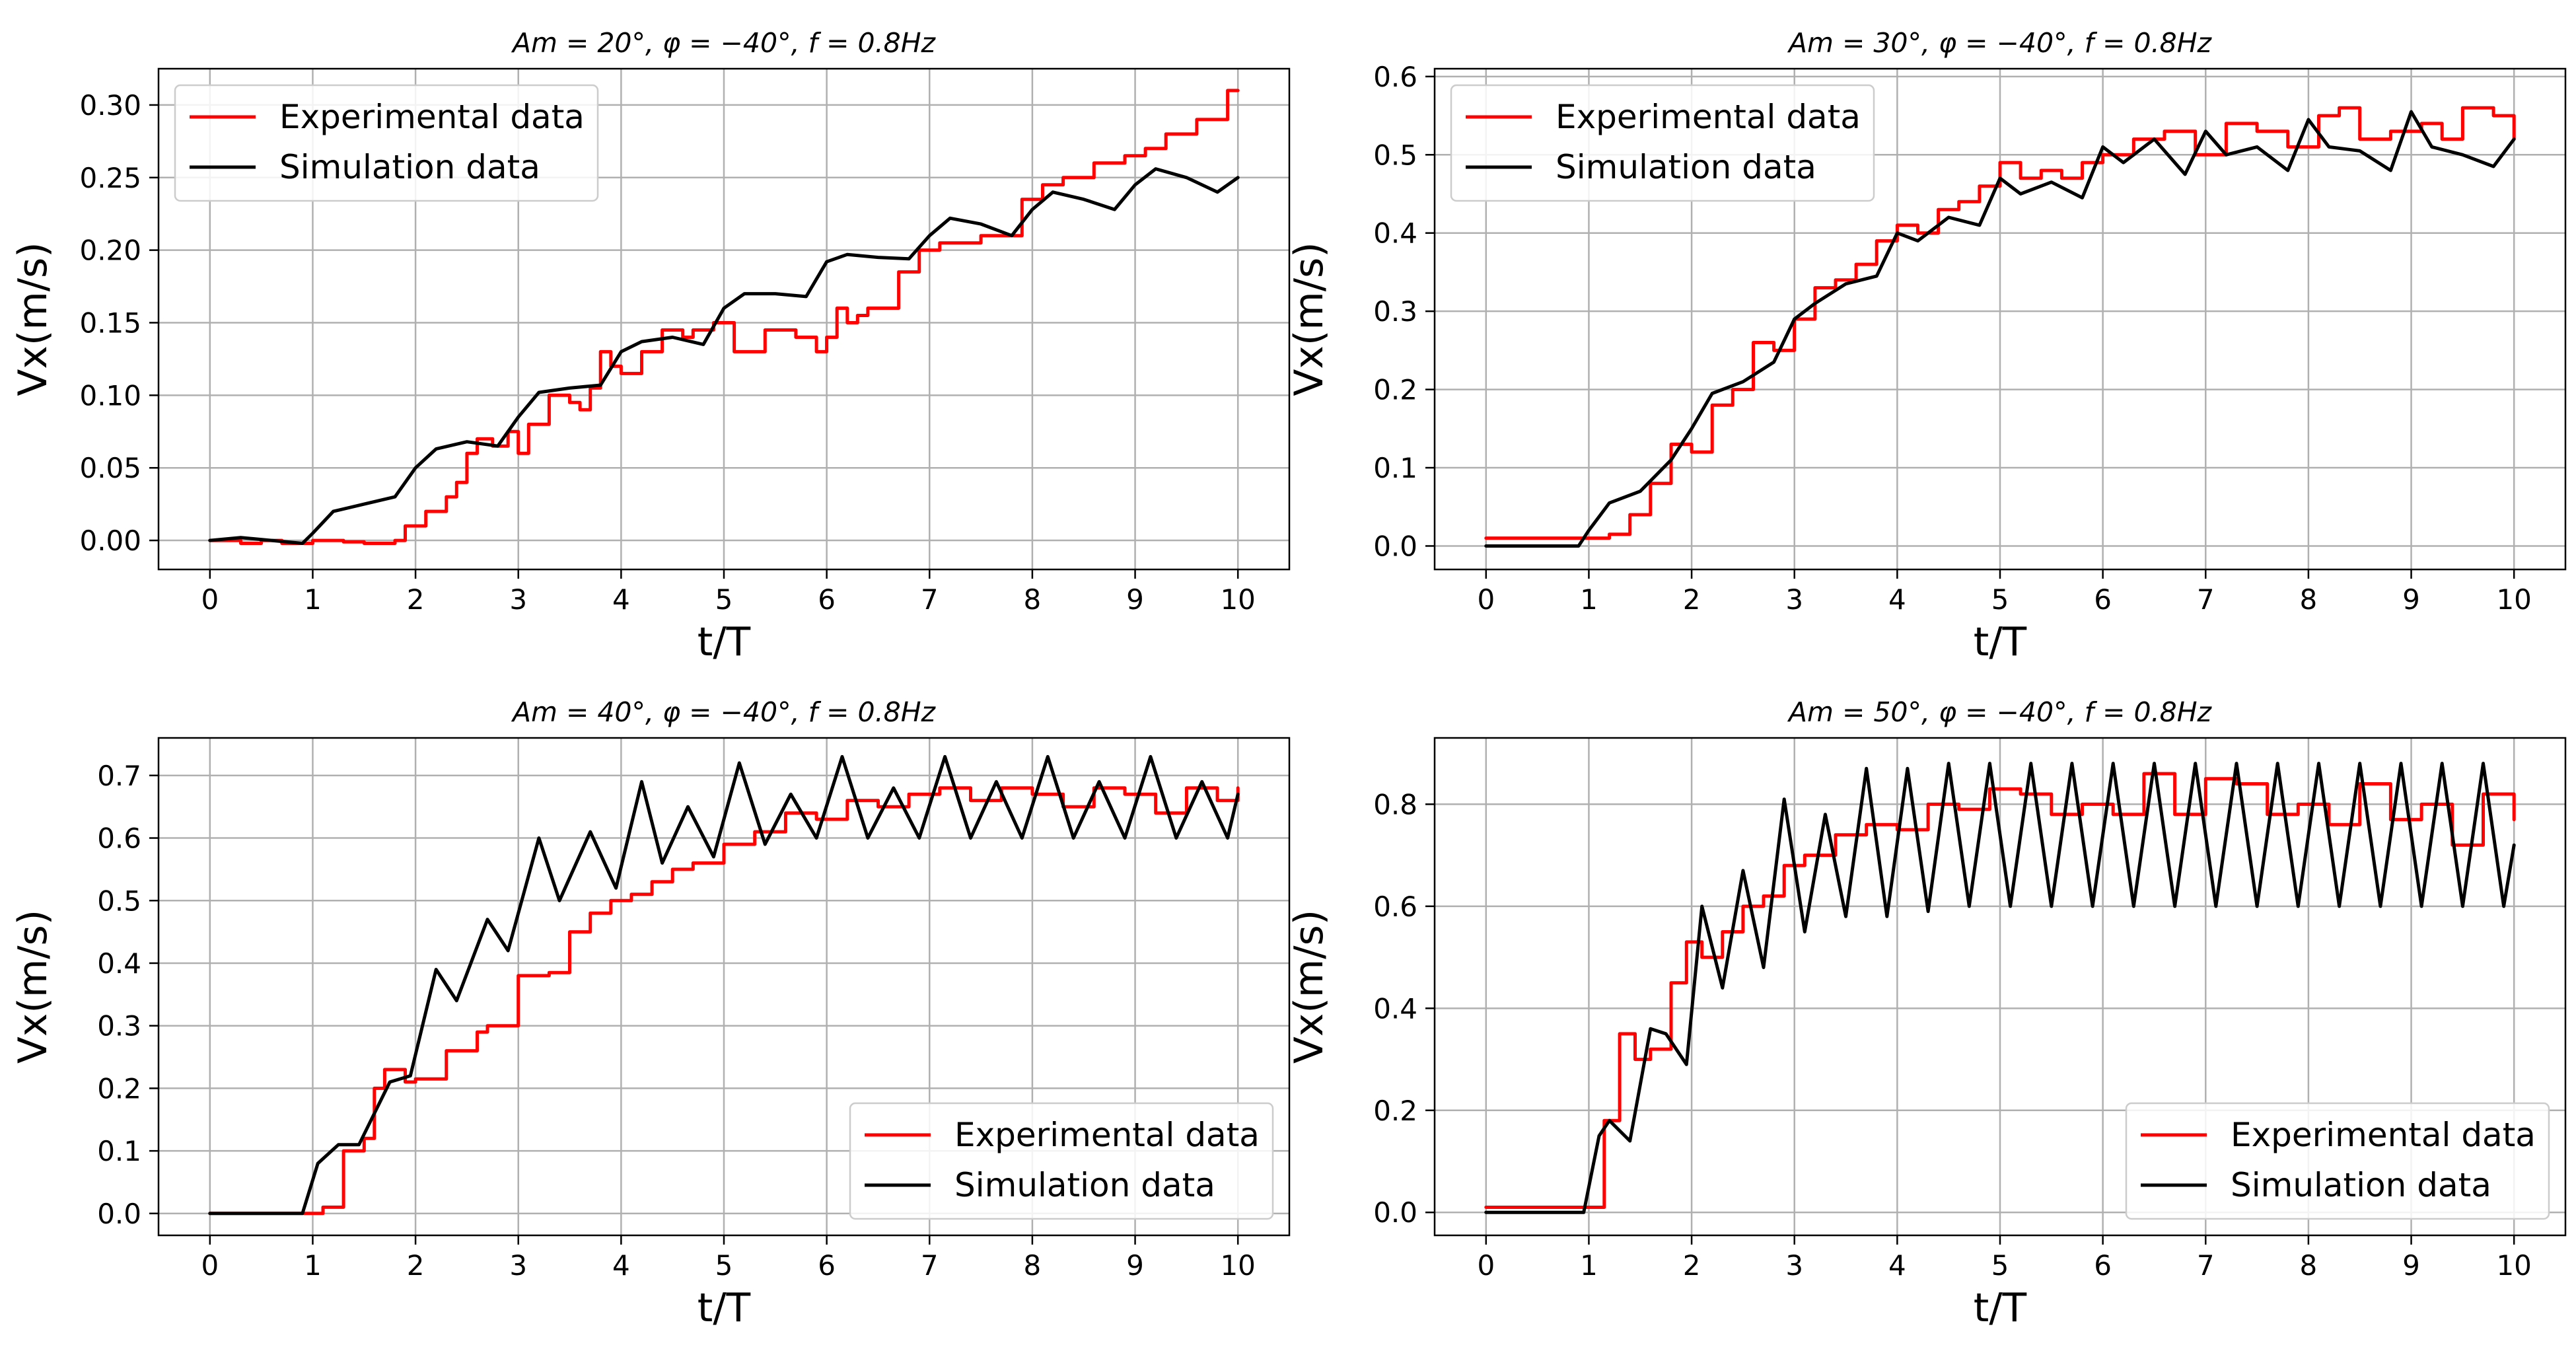 Image resolution: width=2576 pixels, height=1347 pixels. What do you see at coordinates (110, 541) in the screenshot?
I see `y-tick-label: 0.00` at bounding box center [110, 541].